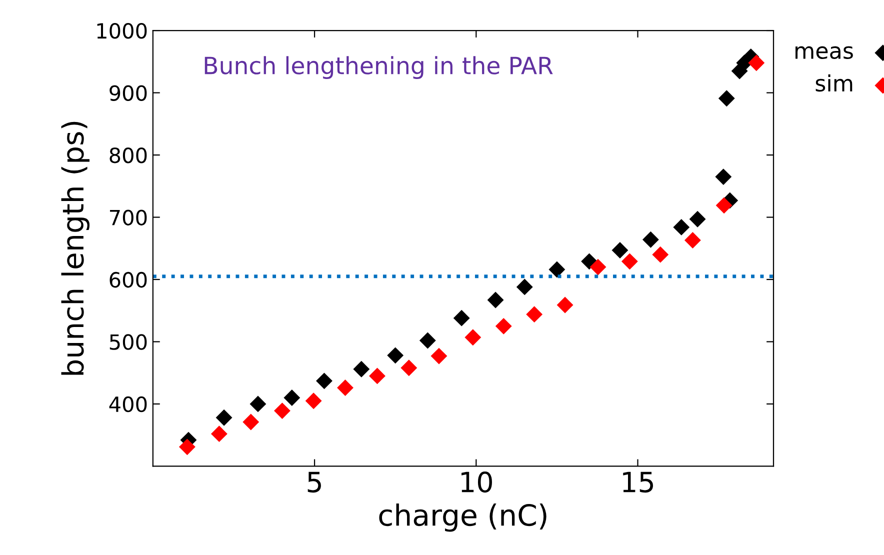  I want to click on x-tick-label: 15, so click(638, 482).